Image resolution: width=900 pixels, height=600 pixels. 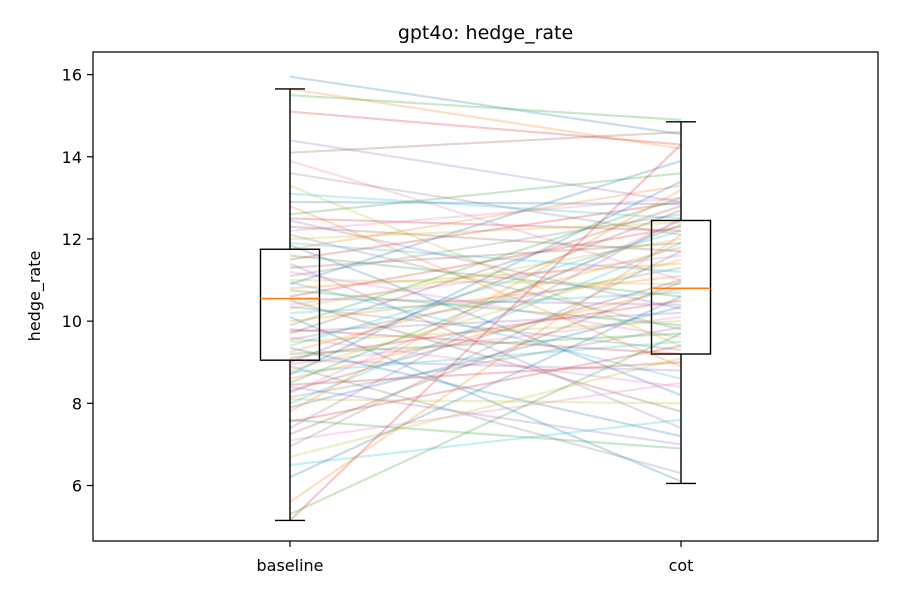 I want to click on chart-title: gpt4o: hedge_rate, so click(x=485, y=33).